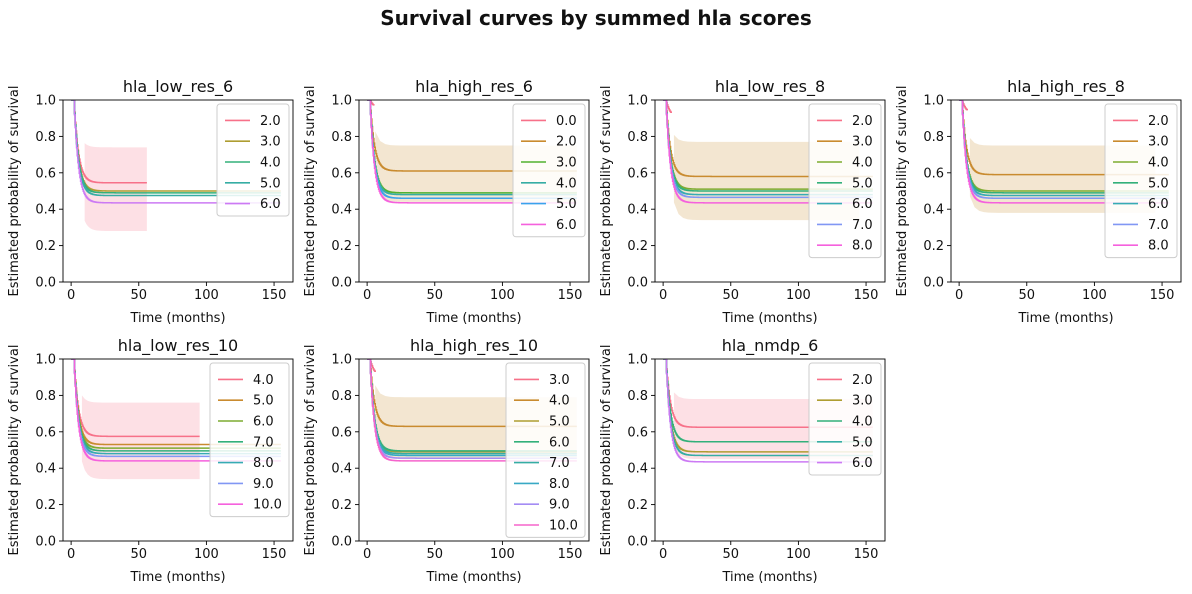 This screenshot has height=594, width=1192. Describe the element at coordinates (549, 170) in the screenshot. I see `legend: 0.0 2.0 3.0 4.0 5.0 6.0` at that location.